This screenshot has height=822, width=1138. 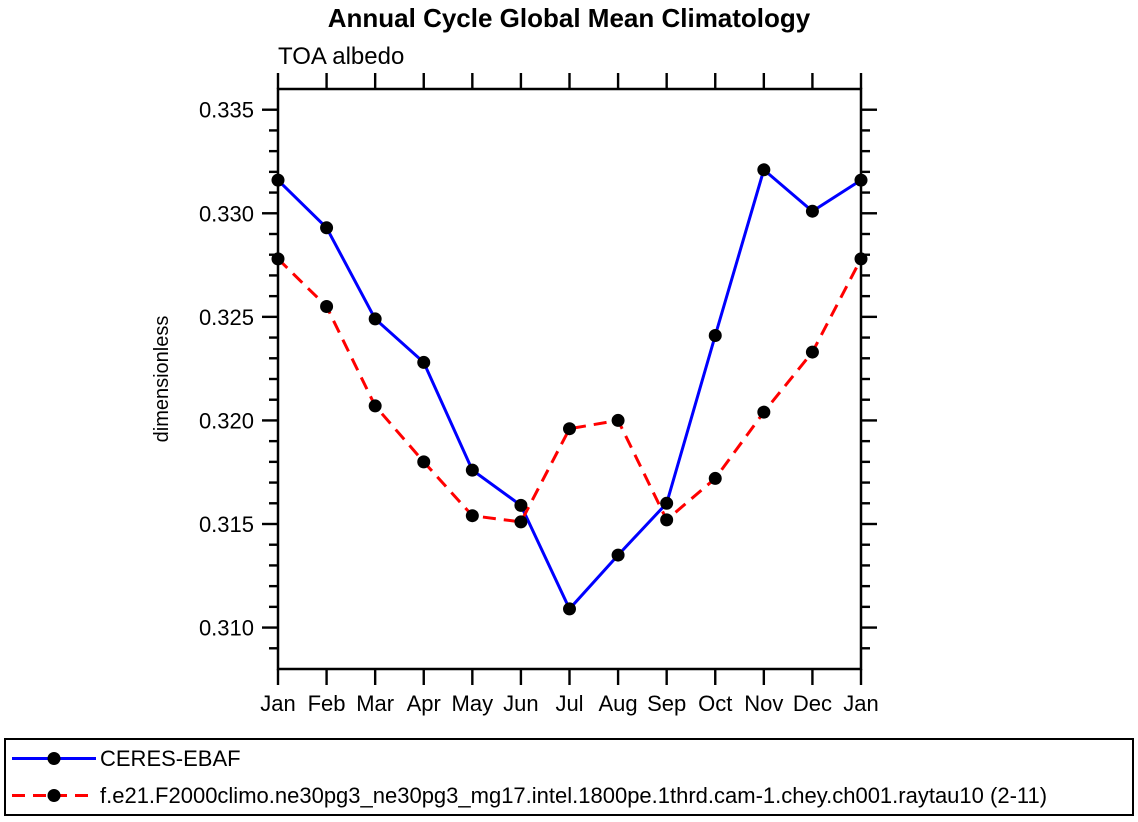 What do you see at coordinates (520, 703) in the screenshot?
I see `x-tick-label: Jun` at bounding box center [520, 703].